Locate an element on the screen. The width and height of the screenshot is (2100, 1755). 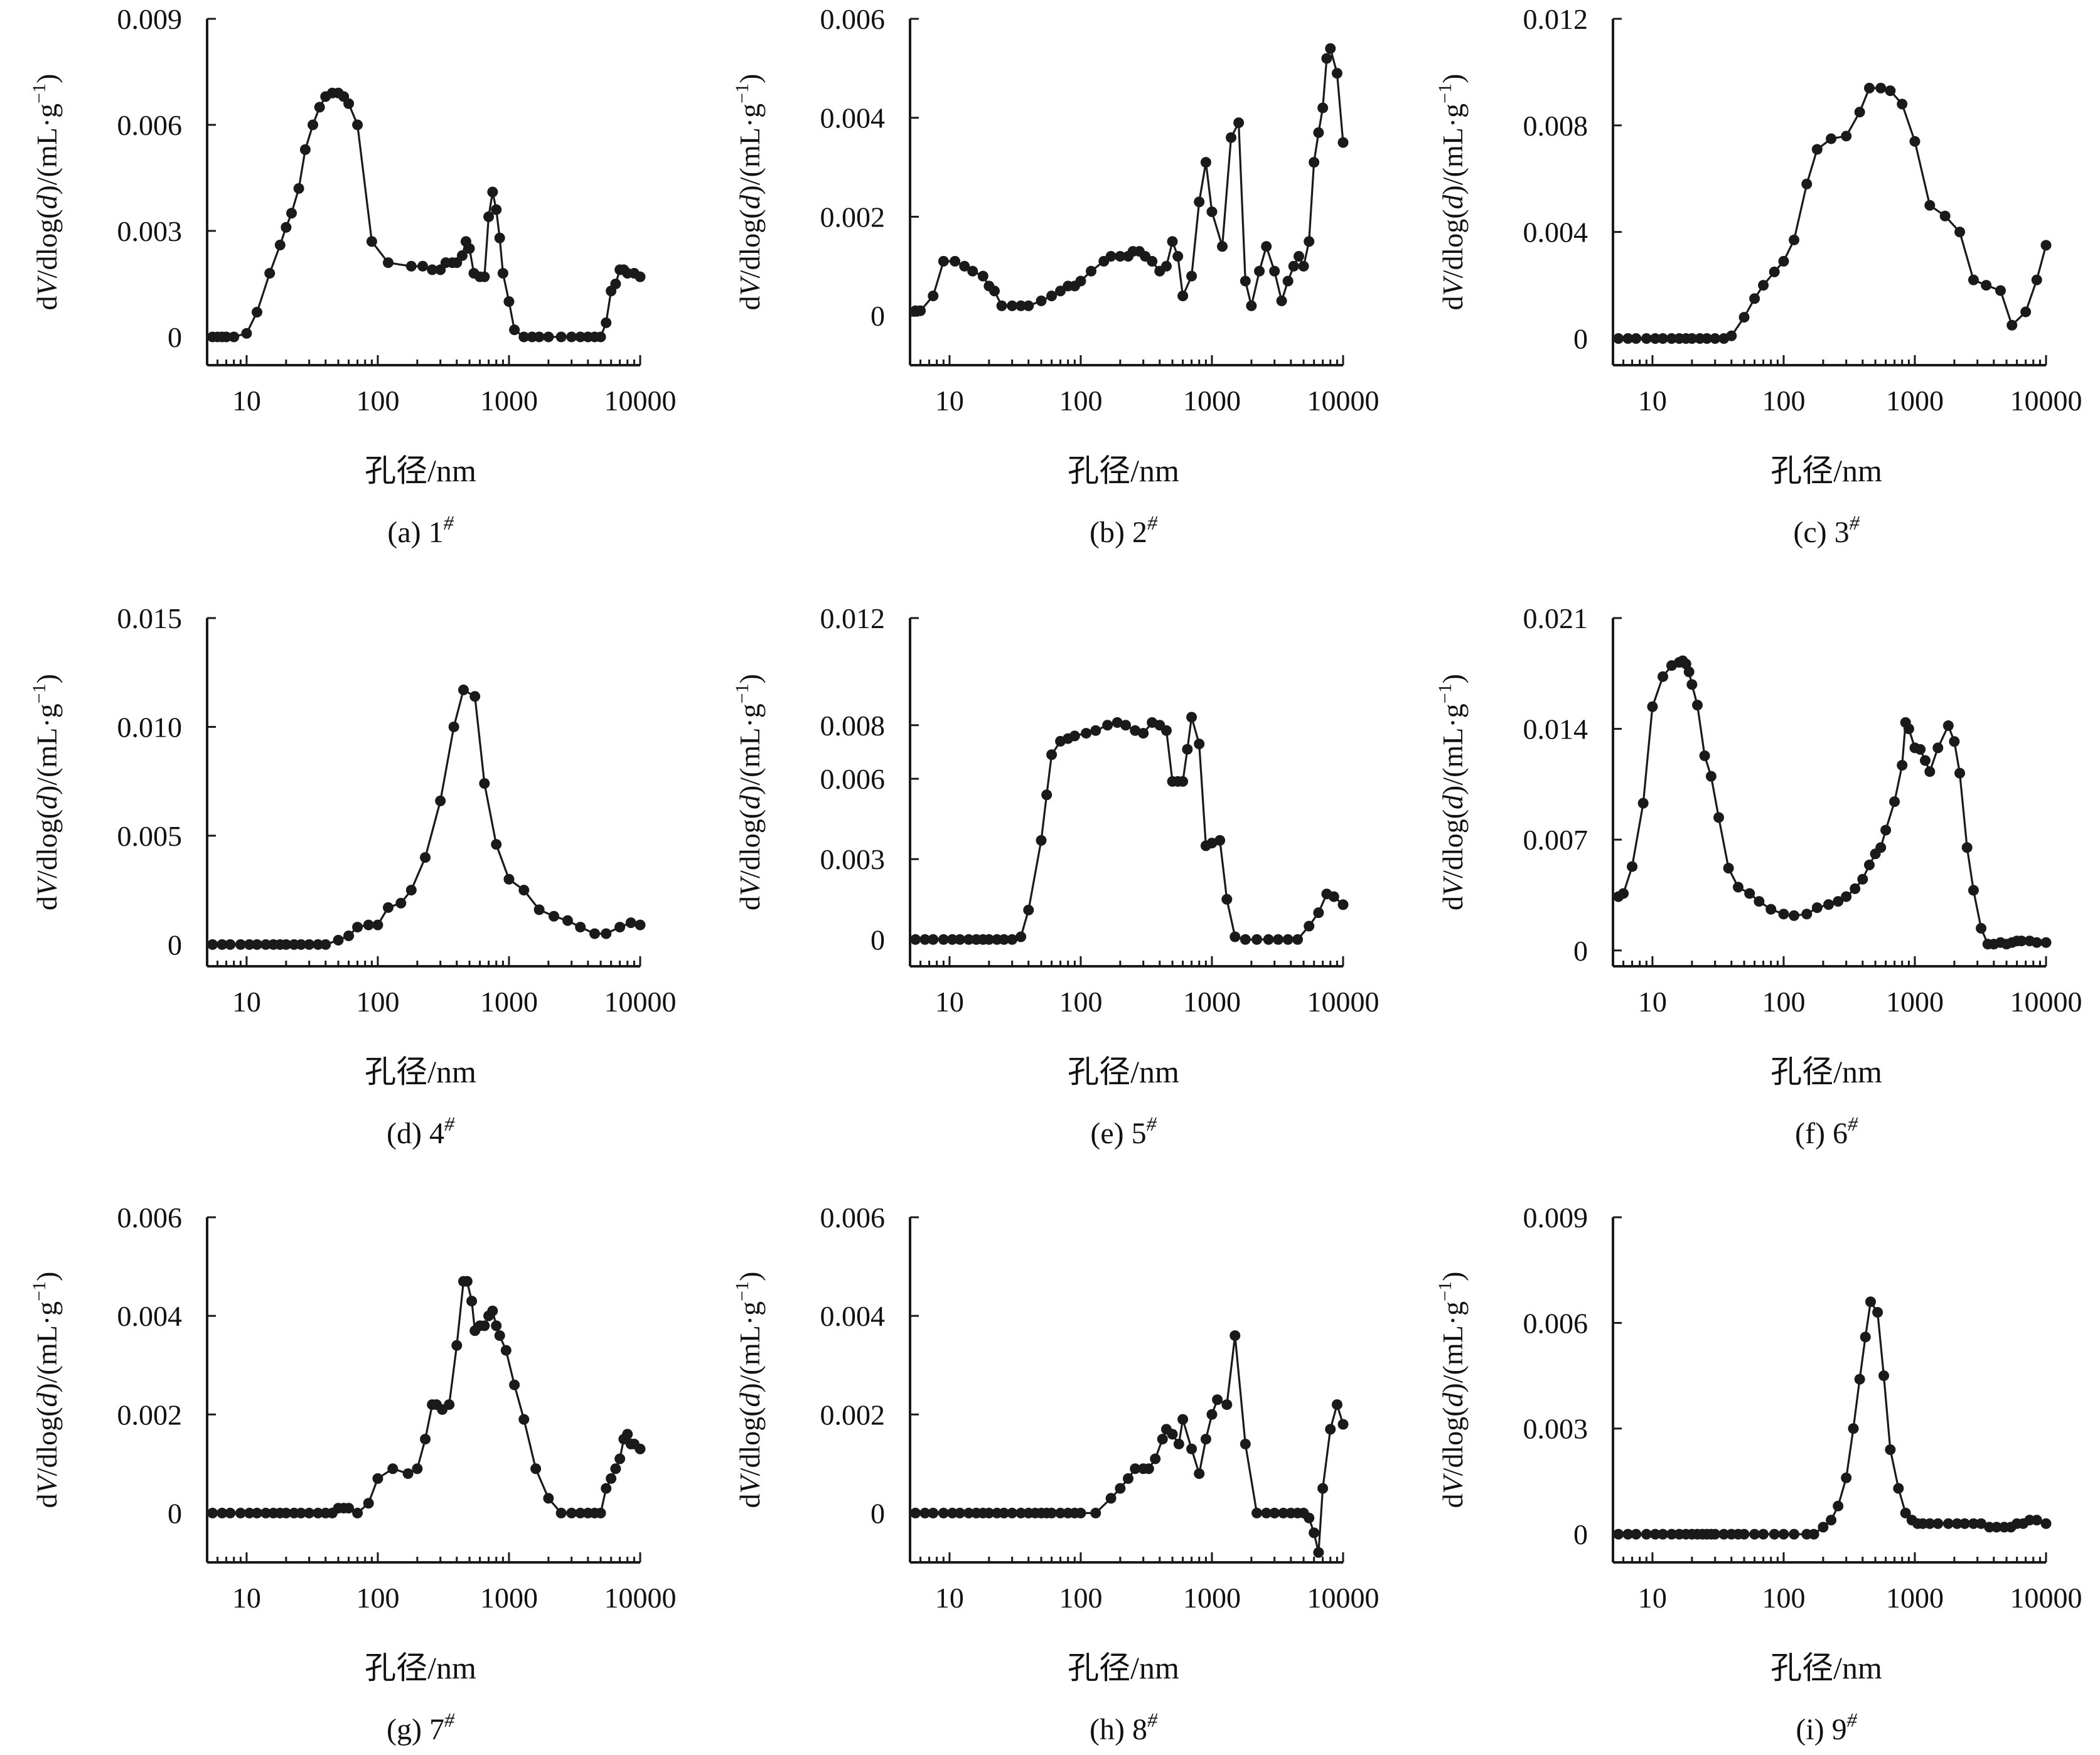
y-tick-label: 0.004 is located at coordinates (853, 118).